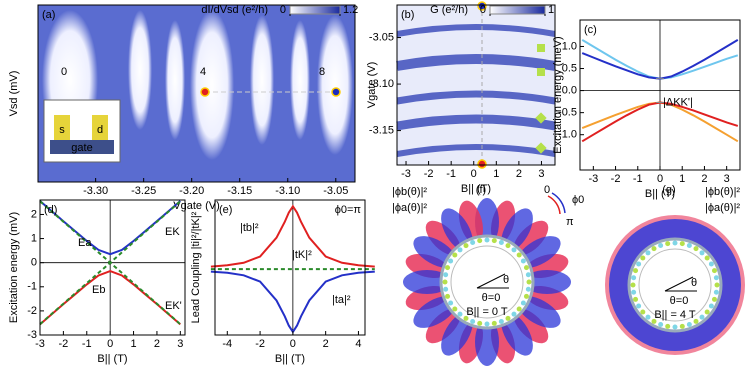 The image size is (747, 369). Describe the element at coordinates (722, 192) in the screenshot. I see `legend-b: |ϕb(θ)|²` at that location.